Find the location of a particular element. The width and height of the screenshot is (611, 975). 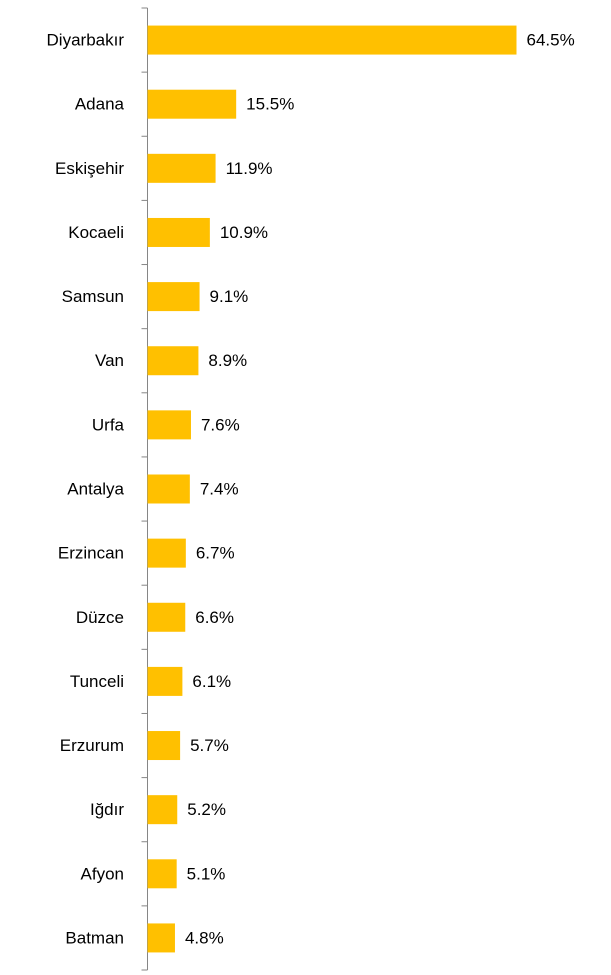

value-label: 8.9% is located at coordinates (227, 360).